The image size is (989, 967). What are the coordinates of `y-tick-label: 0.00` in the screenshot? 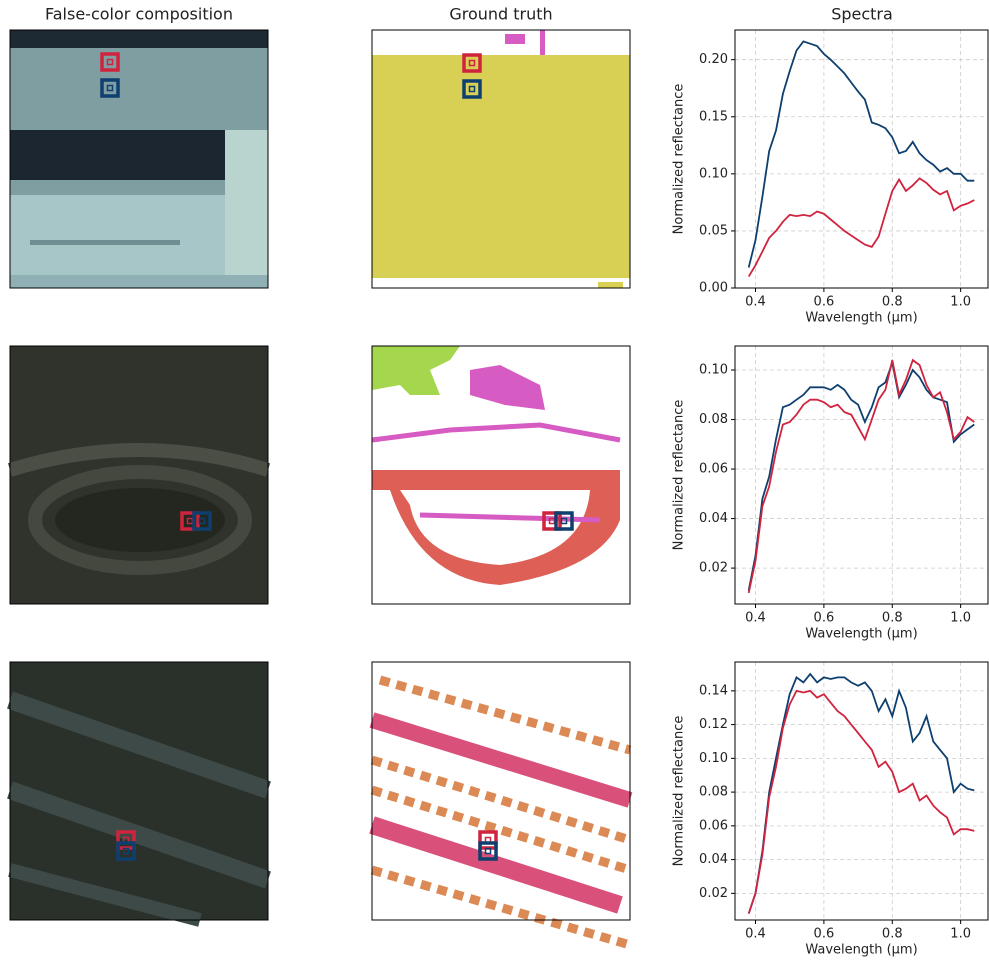 It's located at (713, 288).